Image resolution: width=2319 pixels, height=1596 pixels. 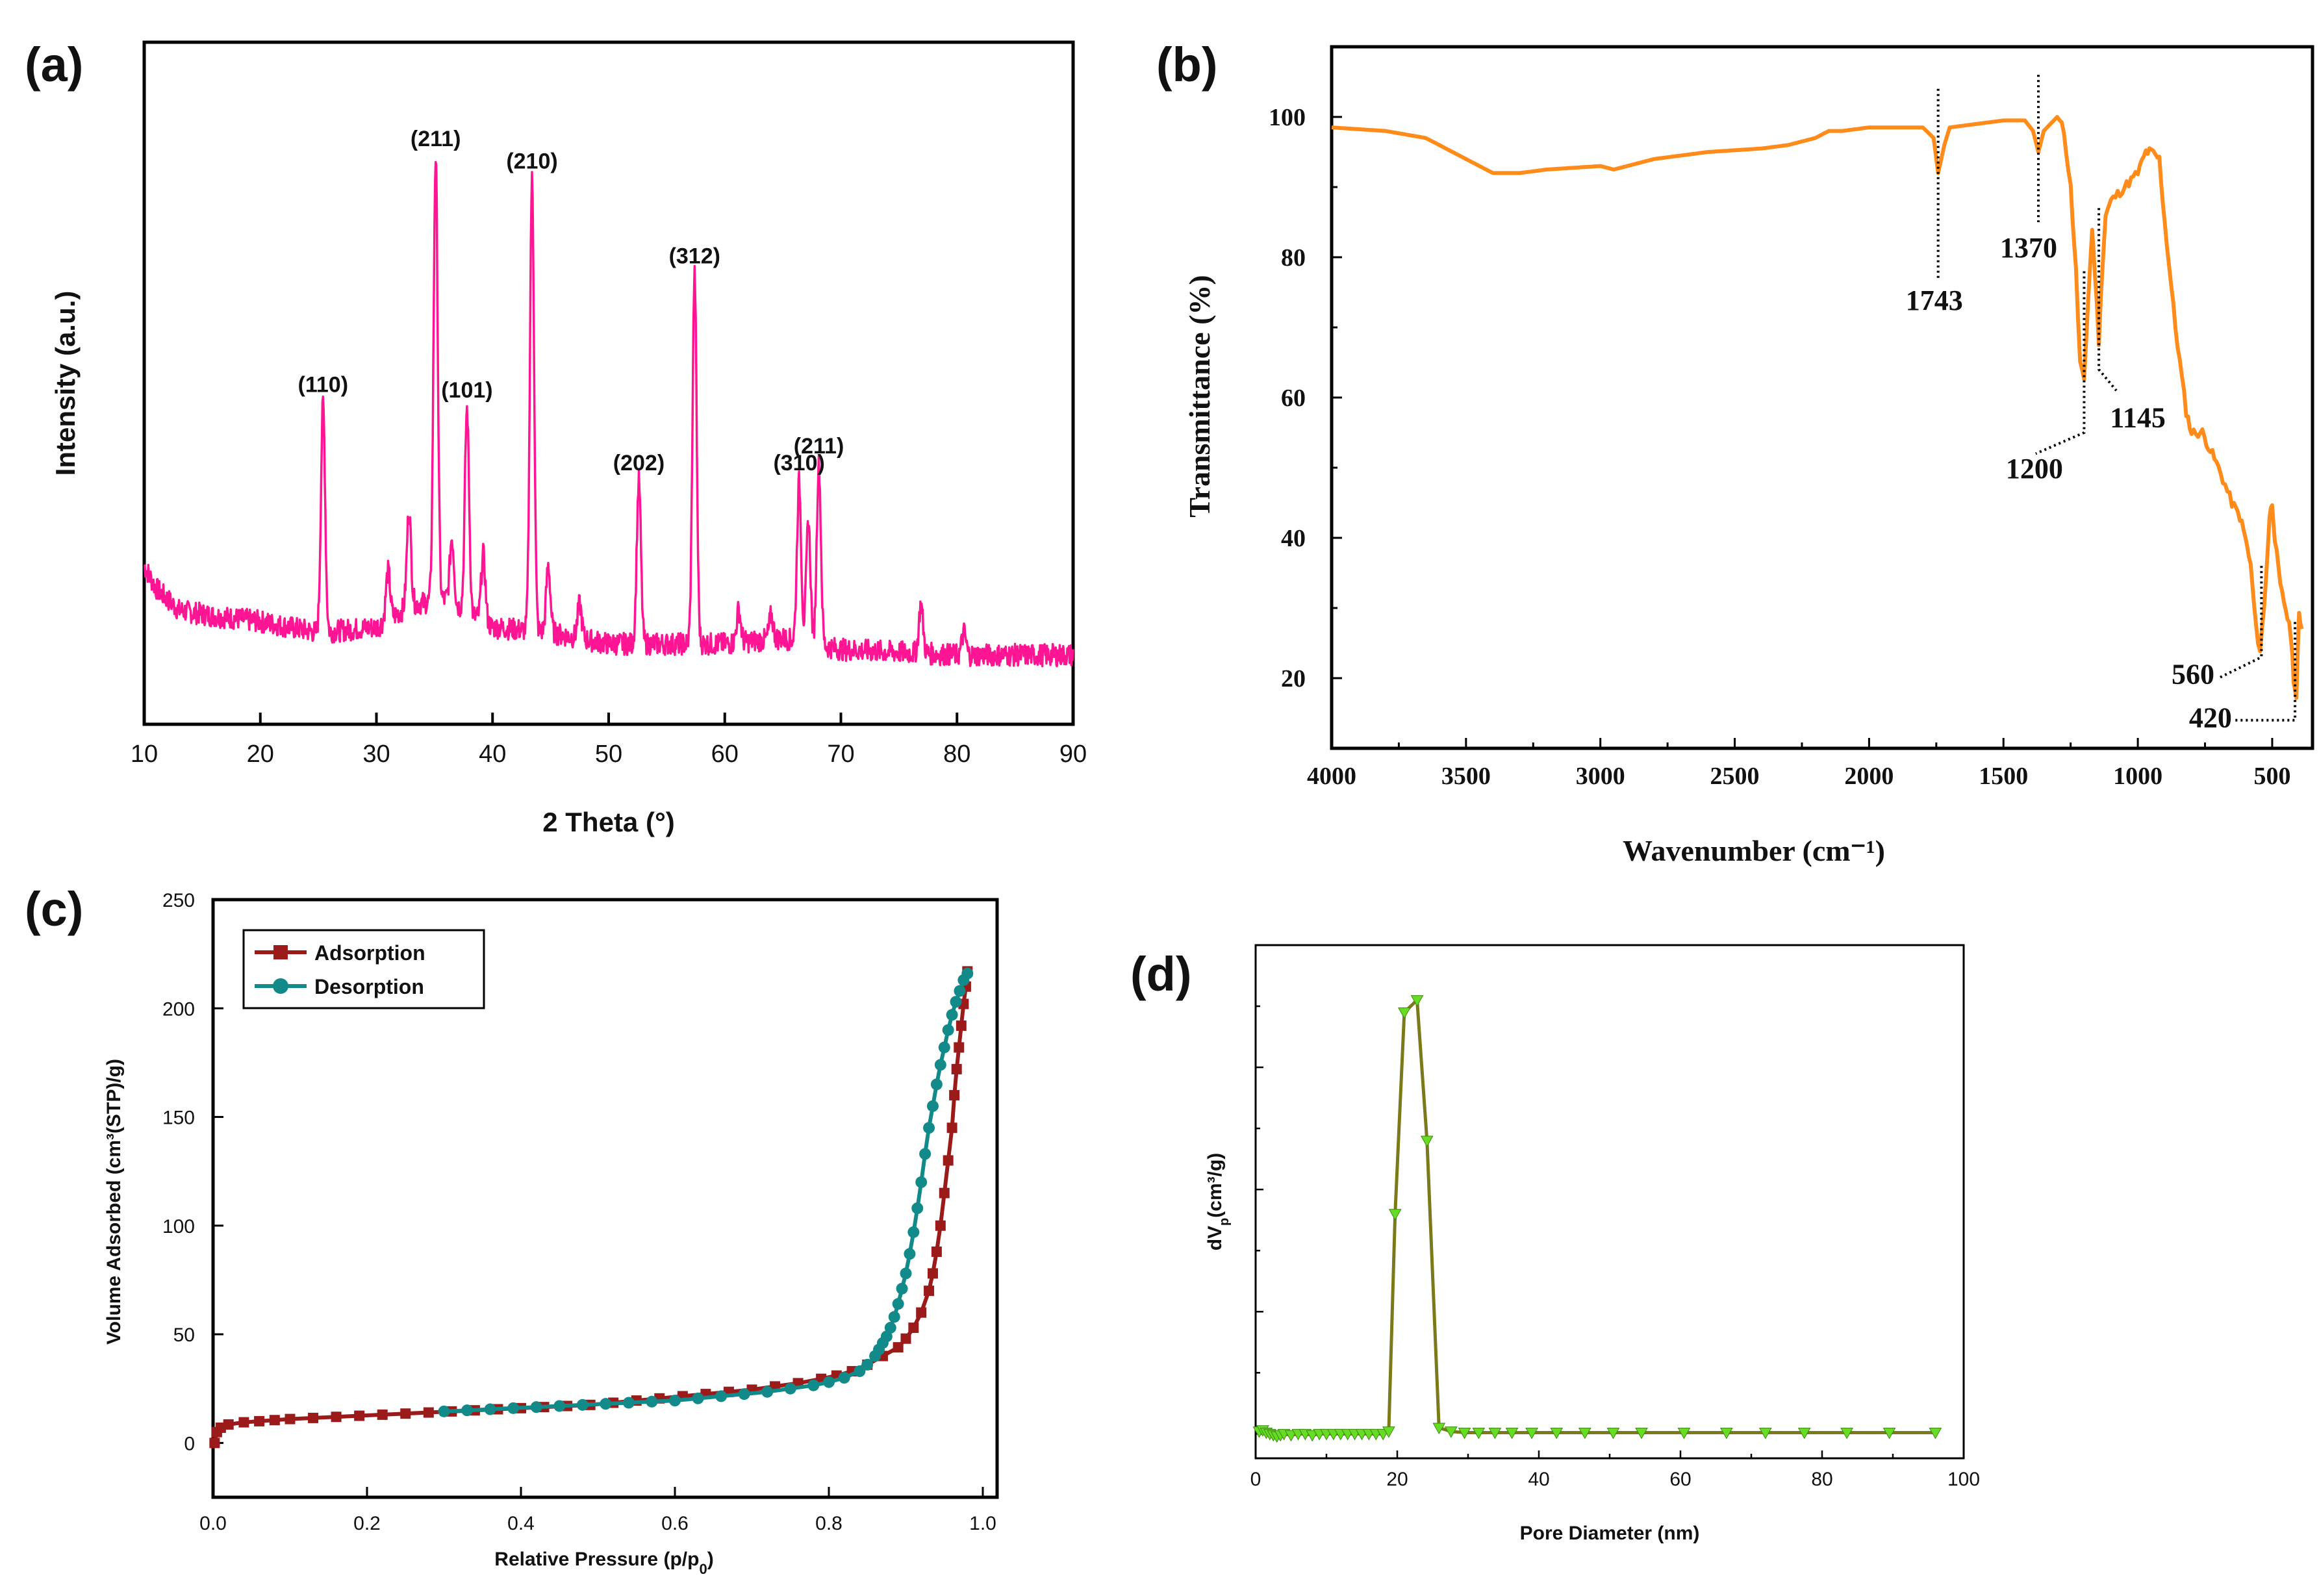 I want to click on panel-c-series, so click(x=591, y=1208).